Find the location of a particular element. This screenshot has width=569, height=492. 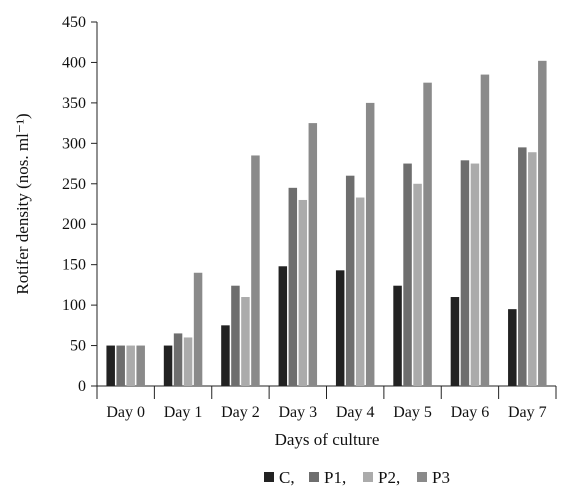

legend: C, P1, P2, P3 is located at coordinates (357, 477).